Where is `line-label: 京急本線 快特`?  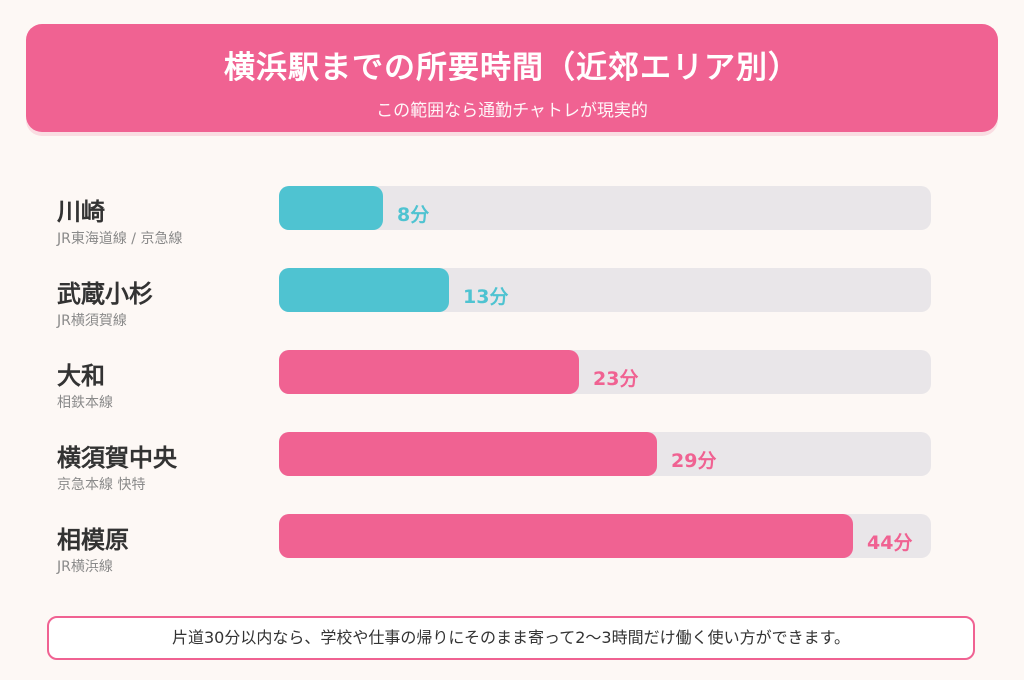 line-label: 京急本線 快特 is located at coordinates (101, 485).